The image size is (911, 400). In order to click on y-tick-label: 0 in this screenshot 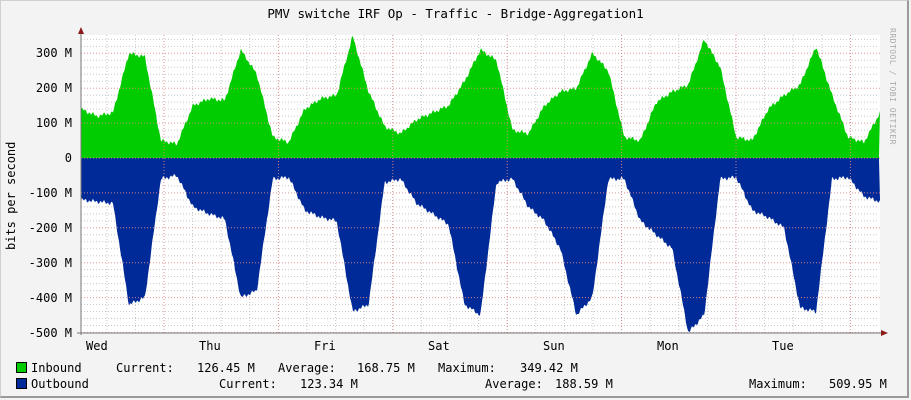, I will do `click(68, 158)`.